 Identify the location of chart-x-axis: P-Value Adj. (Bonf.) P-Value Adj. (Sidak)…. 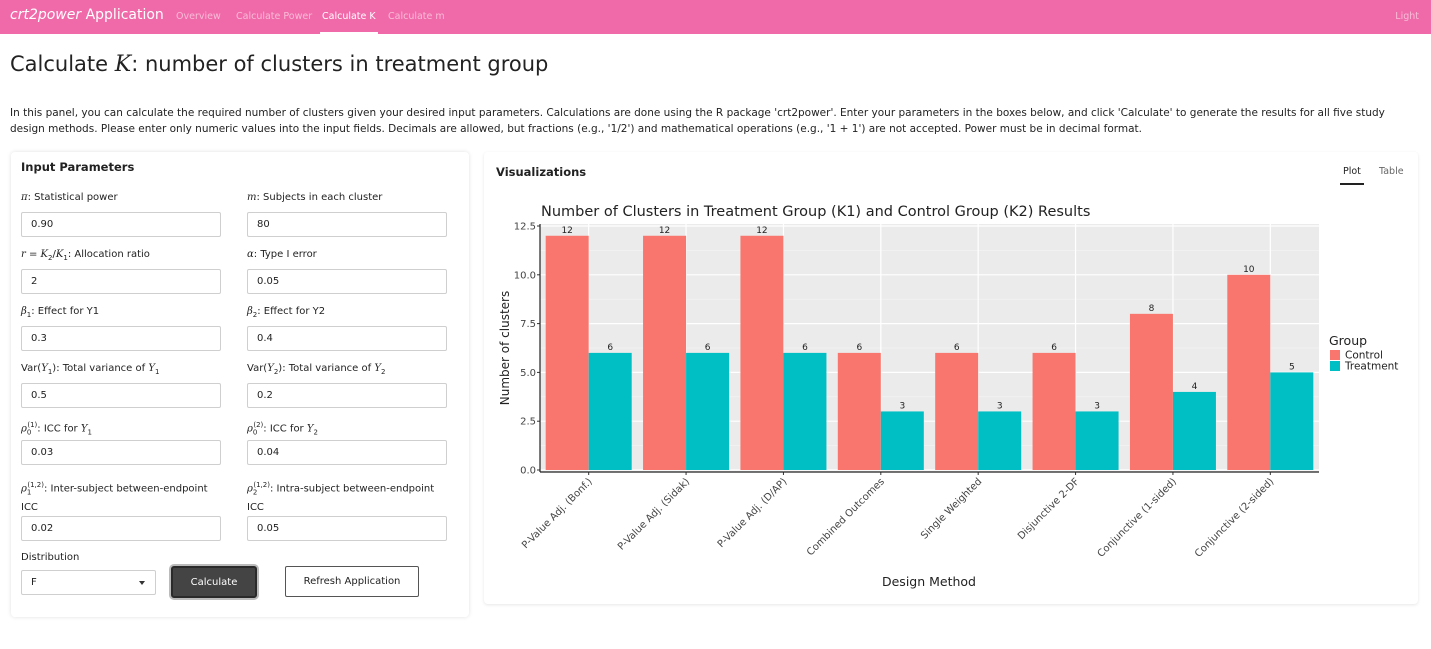
(919, 515).